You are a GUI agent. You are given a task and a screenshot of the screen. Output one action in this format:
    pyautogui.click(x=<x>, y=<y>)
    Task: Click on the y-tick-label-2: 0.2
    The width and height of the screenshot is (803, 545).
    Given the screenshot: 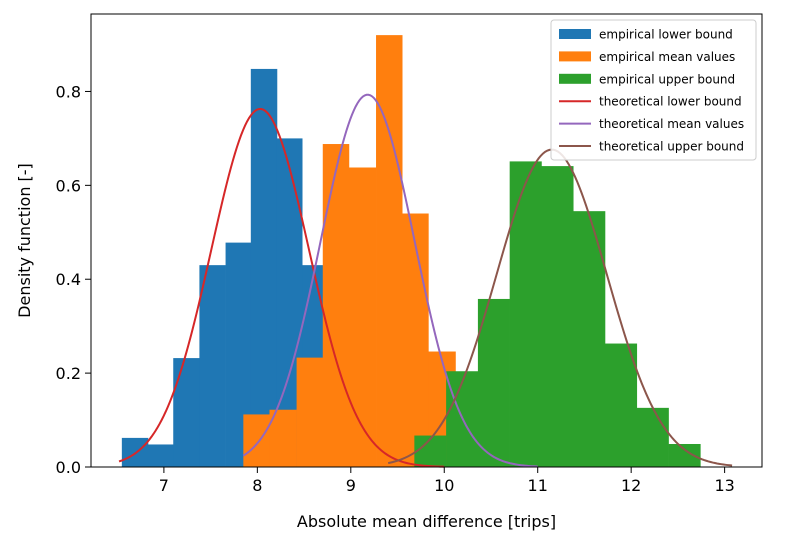 What is the action you would take?
    pyautogui.click(x=68, y=373)
    